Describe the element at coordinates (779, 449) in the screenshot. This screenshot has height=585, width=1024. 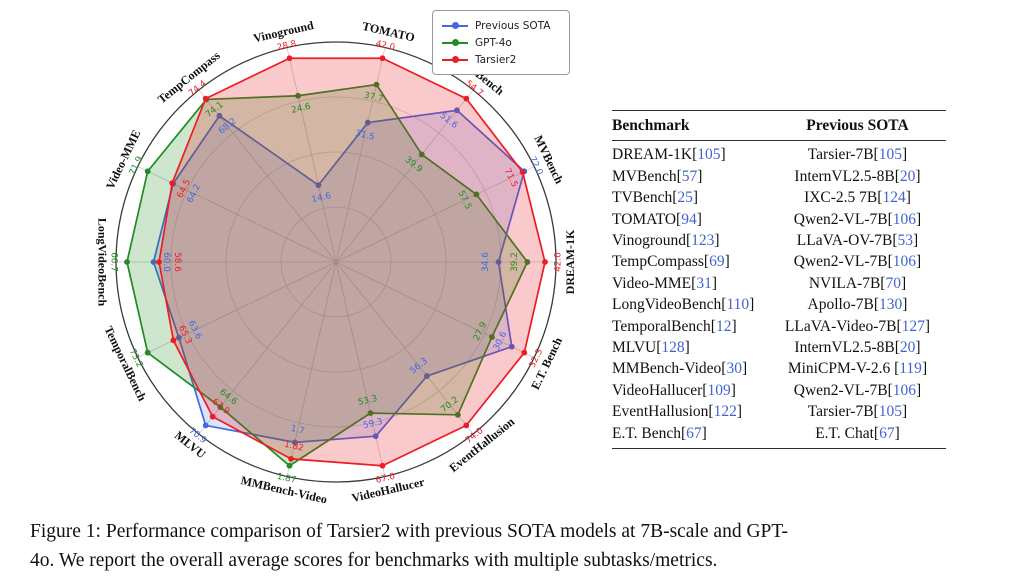
I see `table-rule-bottom` at that location.